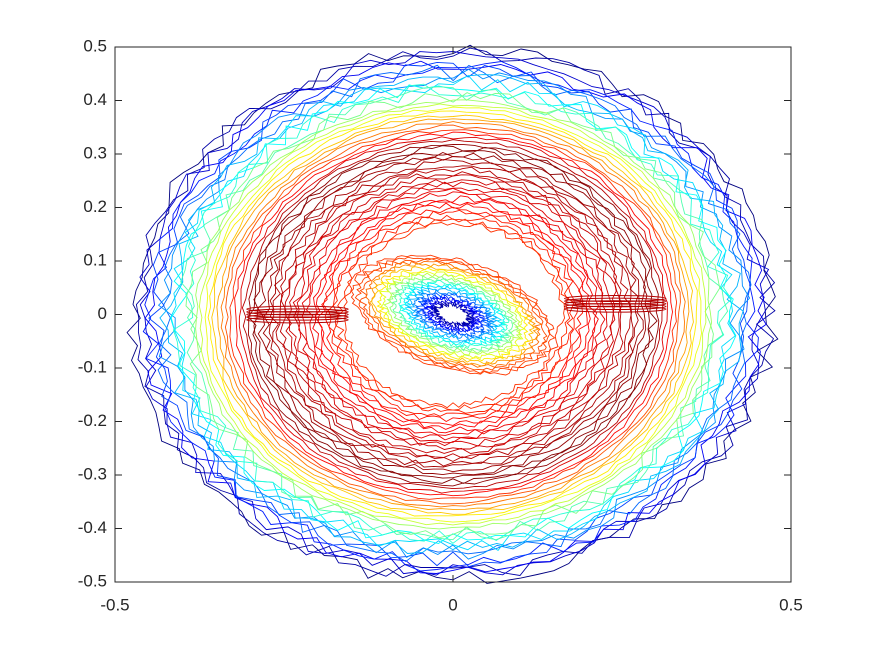  What do you see at coordinates (95, 152) in the screenshot?
I see `y-tick-label: 0.3` at bounding box center [95, 152].